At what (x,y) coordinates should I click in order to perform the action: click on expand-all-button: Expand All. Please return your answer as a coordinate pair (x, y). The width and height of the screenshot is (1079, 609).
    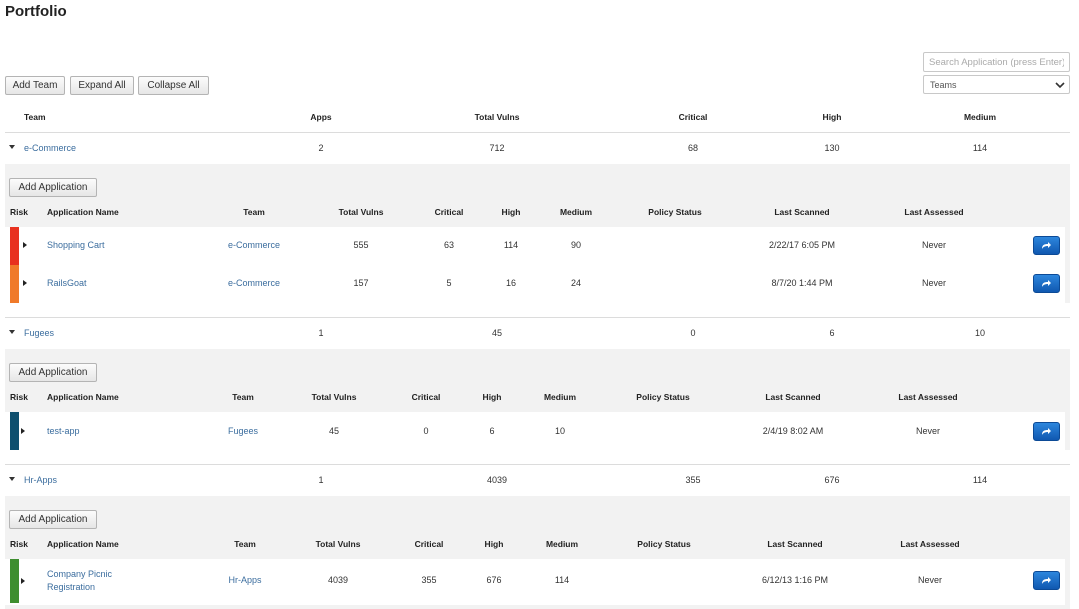
    Looking at the image, I should click on (102, 85).